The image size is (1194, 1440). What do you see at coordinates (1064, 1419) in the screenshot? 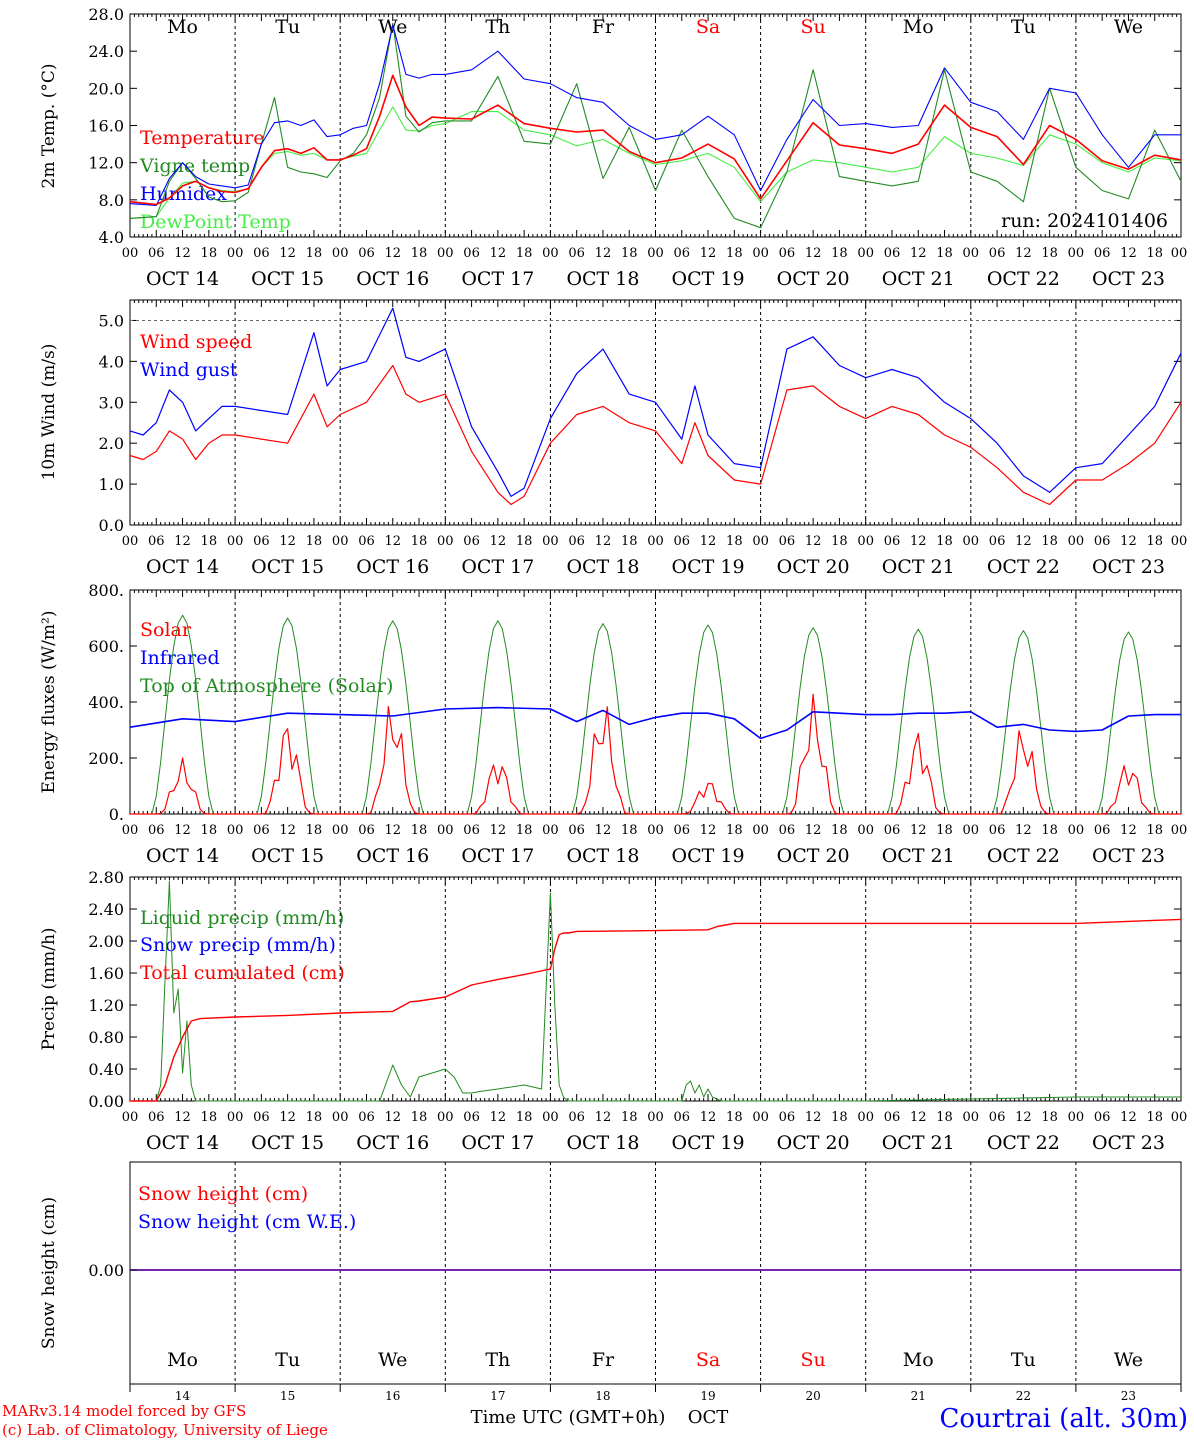
I see `station-label: Courtrai (alt. 30m)` at bounding box center [1064, 1419].